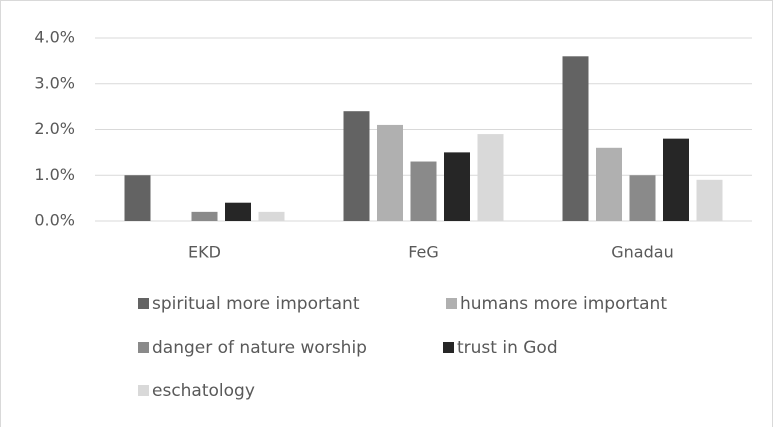 This screenshot has width=774, height=427. Describe the element at coordinates (54, 82) in the screenshot. I see `y-tick-label: 3.0%` at that location.